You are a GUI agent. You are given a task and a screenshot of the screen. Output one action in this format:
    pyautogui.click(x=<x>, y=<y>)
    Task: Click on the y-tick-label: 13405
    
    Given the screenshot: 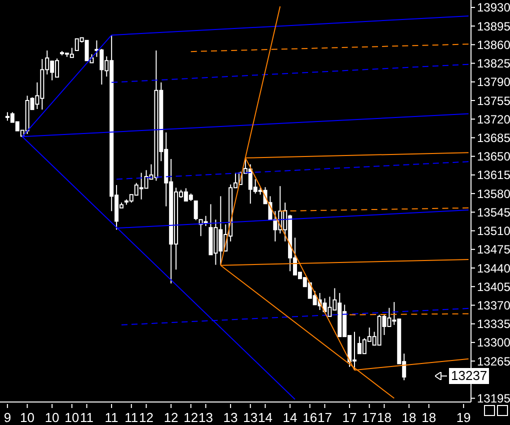 What is the action you would take?
    pyautogui.click(x=493, y=287)
    